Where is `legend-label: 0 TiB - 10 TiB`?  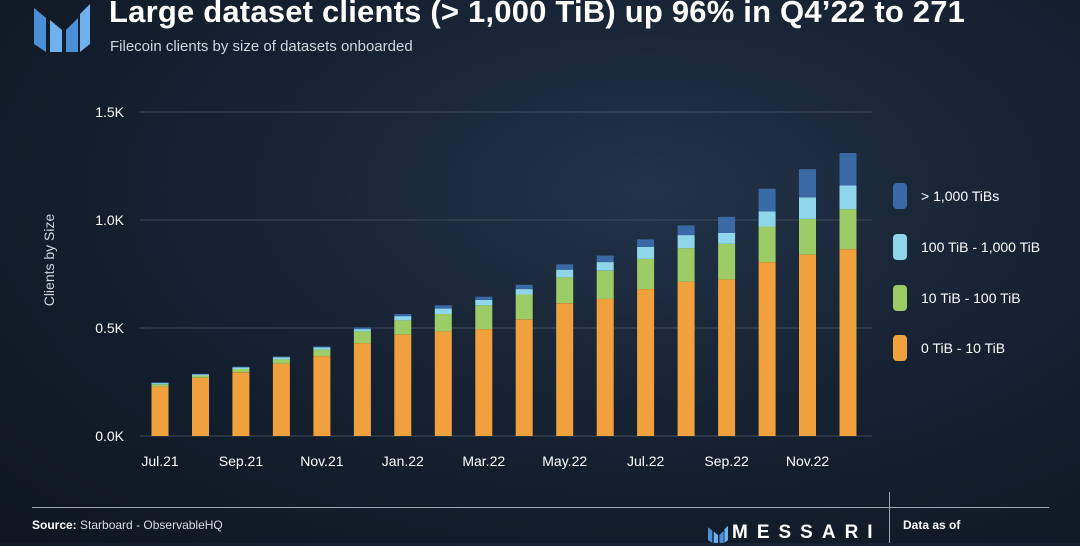 legend-label: 0 TiB - 10 TiB is located at coordinates (963, 348).